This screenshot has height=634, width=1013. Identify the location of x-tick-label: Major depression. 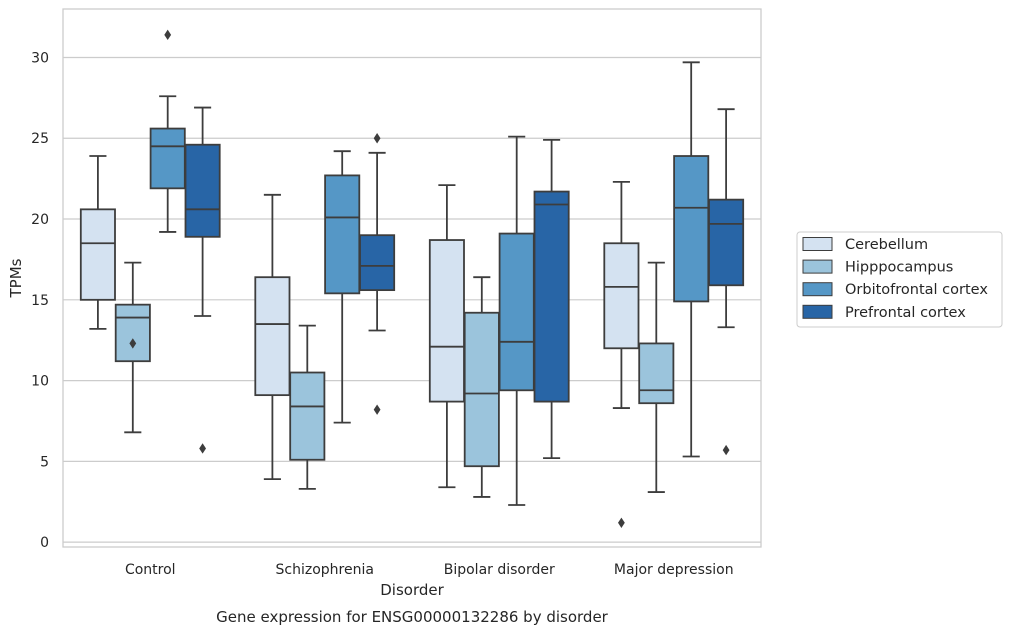
(674, 570).